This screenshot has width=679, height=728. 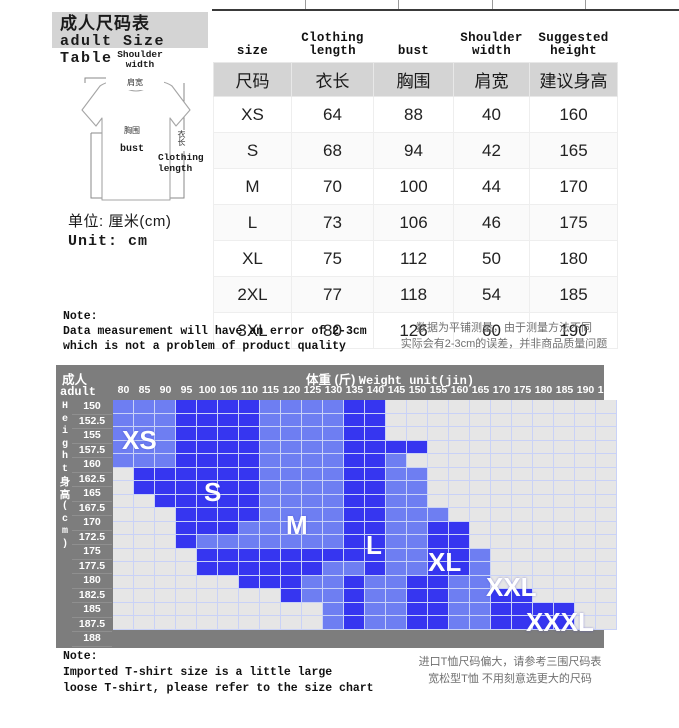 I want to click on cell-value: 75, so click(x=332, y=258).